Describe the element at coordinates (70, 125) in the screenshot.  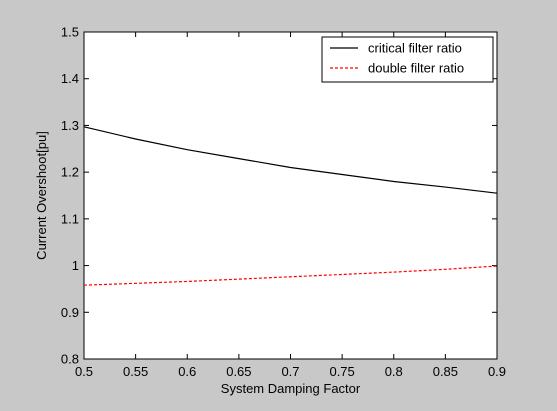
I see `y-tick-label: 1.3` at that location.